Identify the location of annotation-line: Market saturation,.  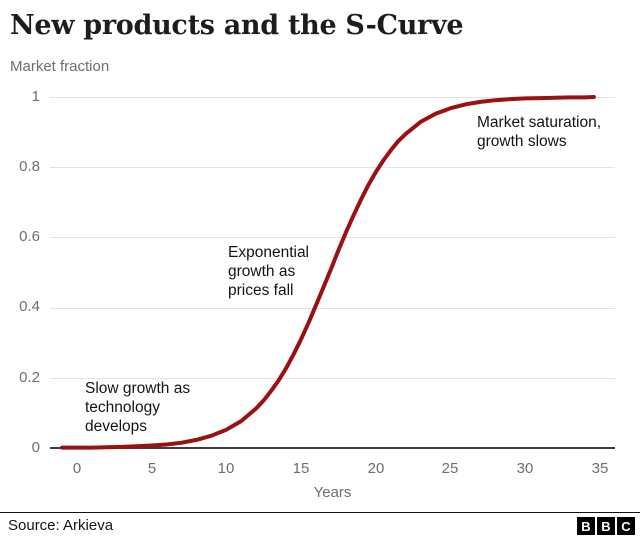
(539, 122).